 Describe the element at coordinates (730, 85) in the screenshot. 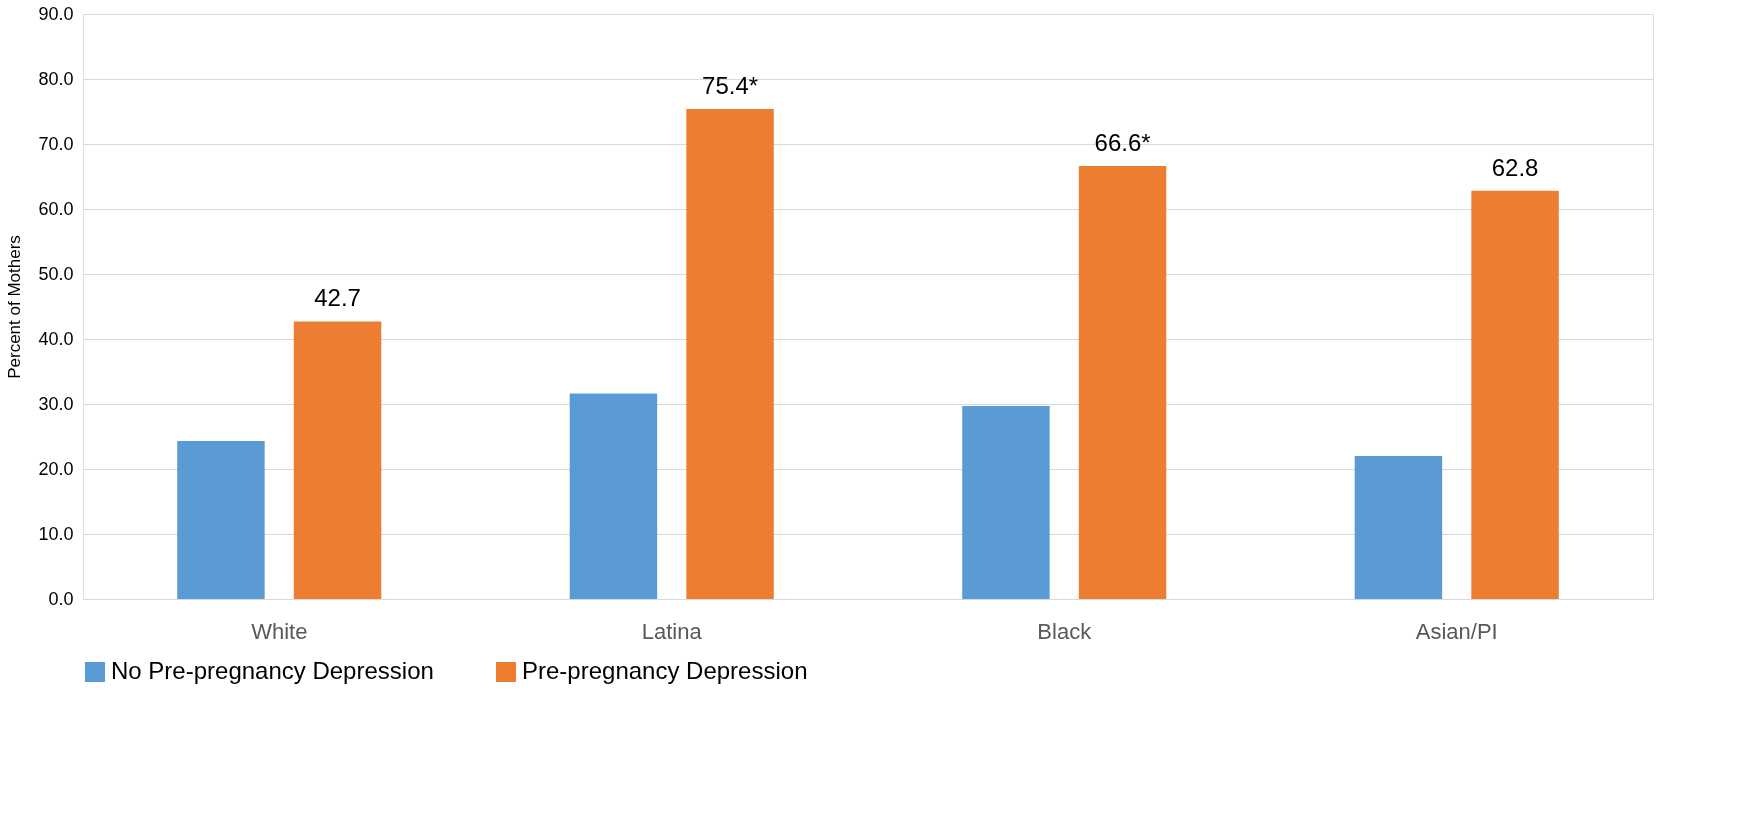

I see `data-label: 75.4*` at that location.